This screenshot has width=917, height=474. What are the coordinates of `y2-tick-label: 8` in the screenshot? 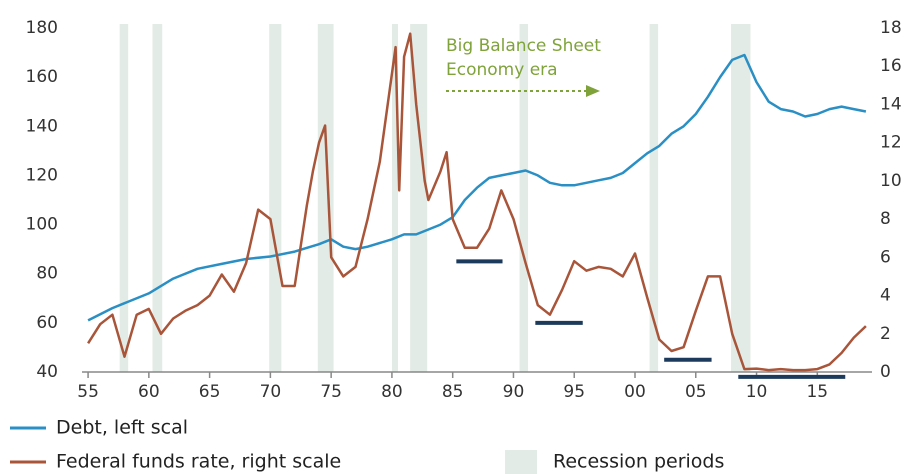 It's located at (885, 219).